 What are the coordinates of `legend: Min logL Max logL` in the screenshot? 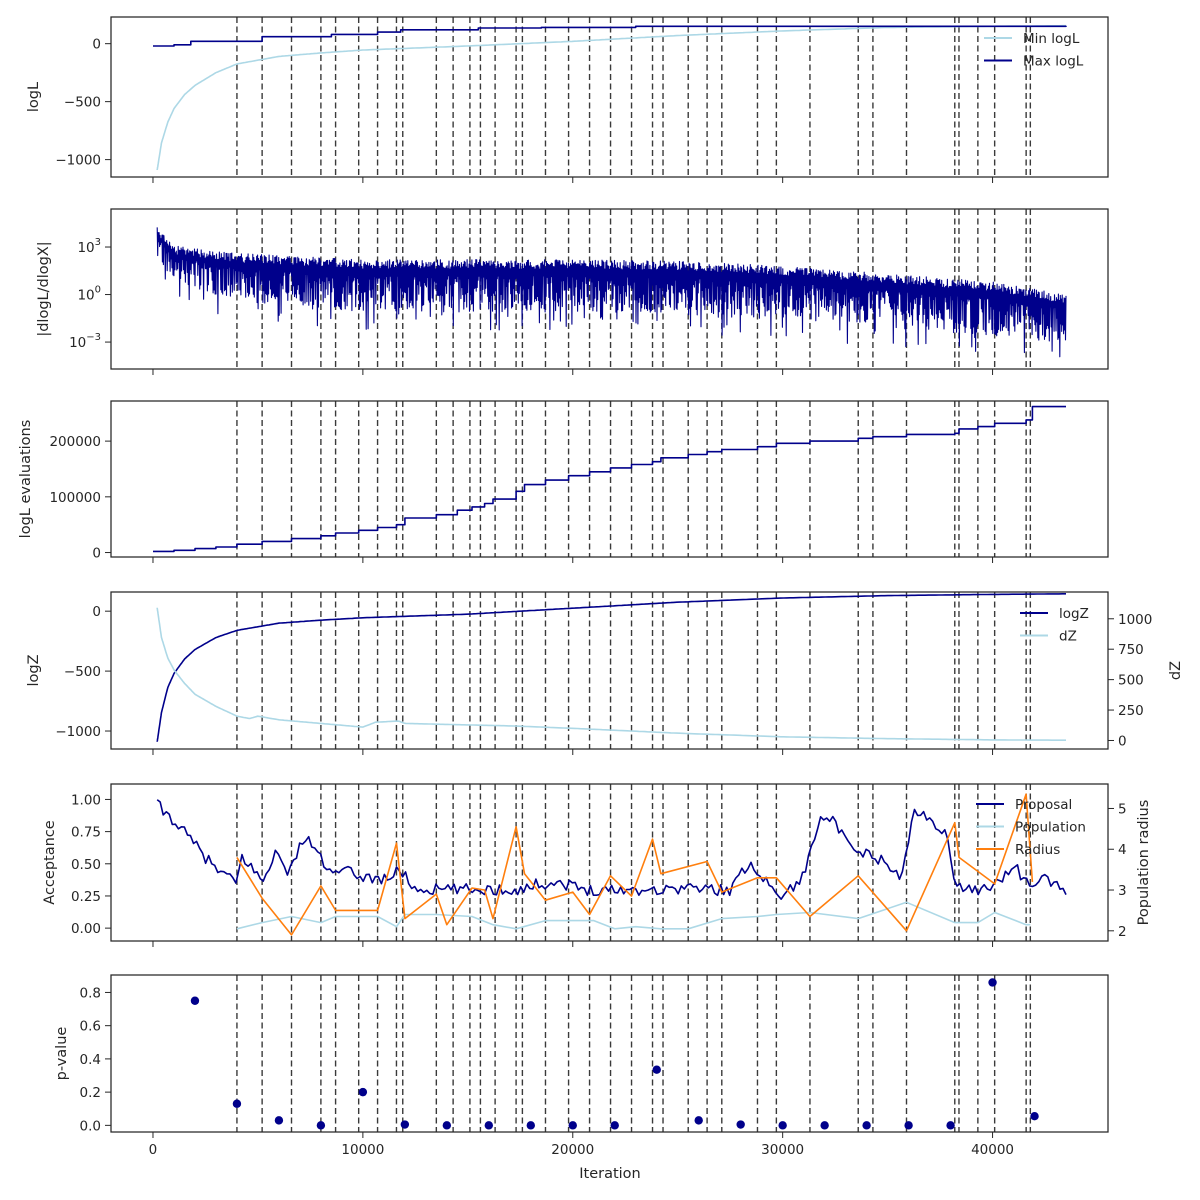 It's located at (1034, 50).